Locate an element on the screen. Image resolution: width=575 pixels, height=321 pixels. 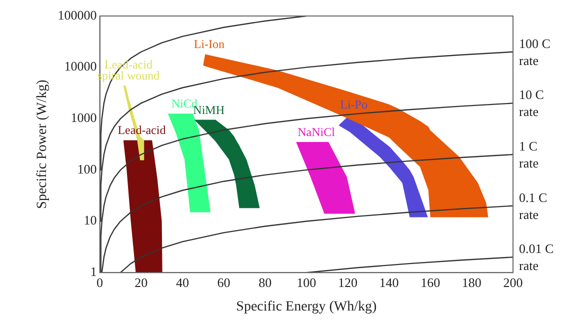
series-label: 1 C rate is located at coordinates (529, 154).